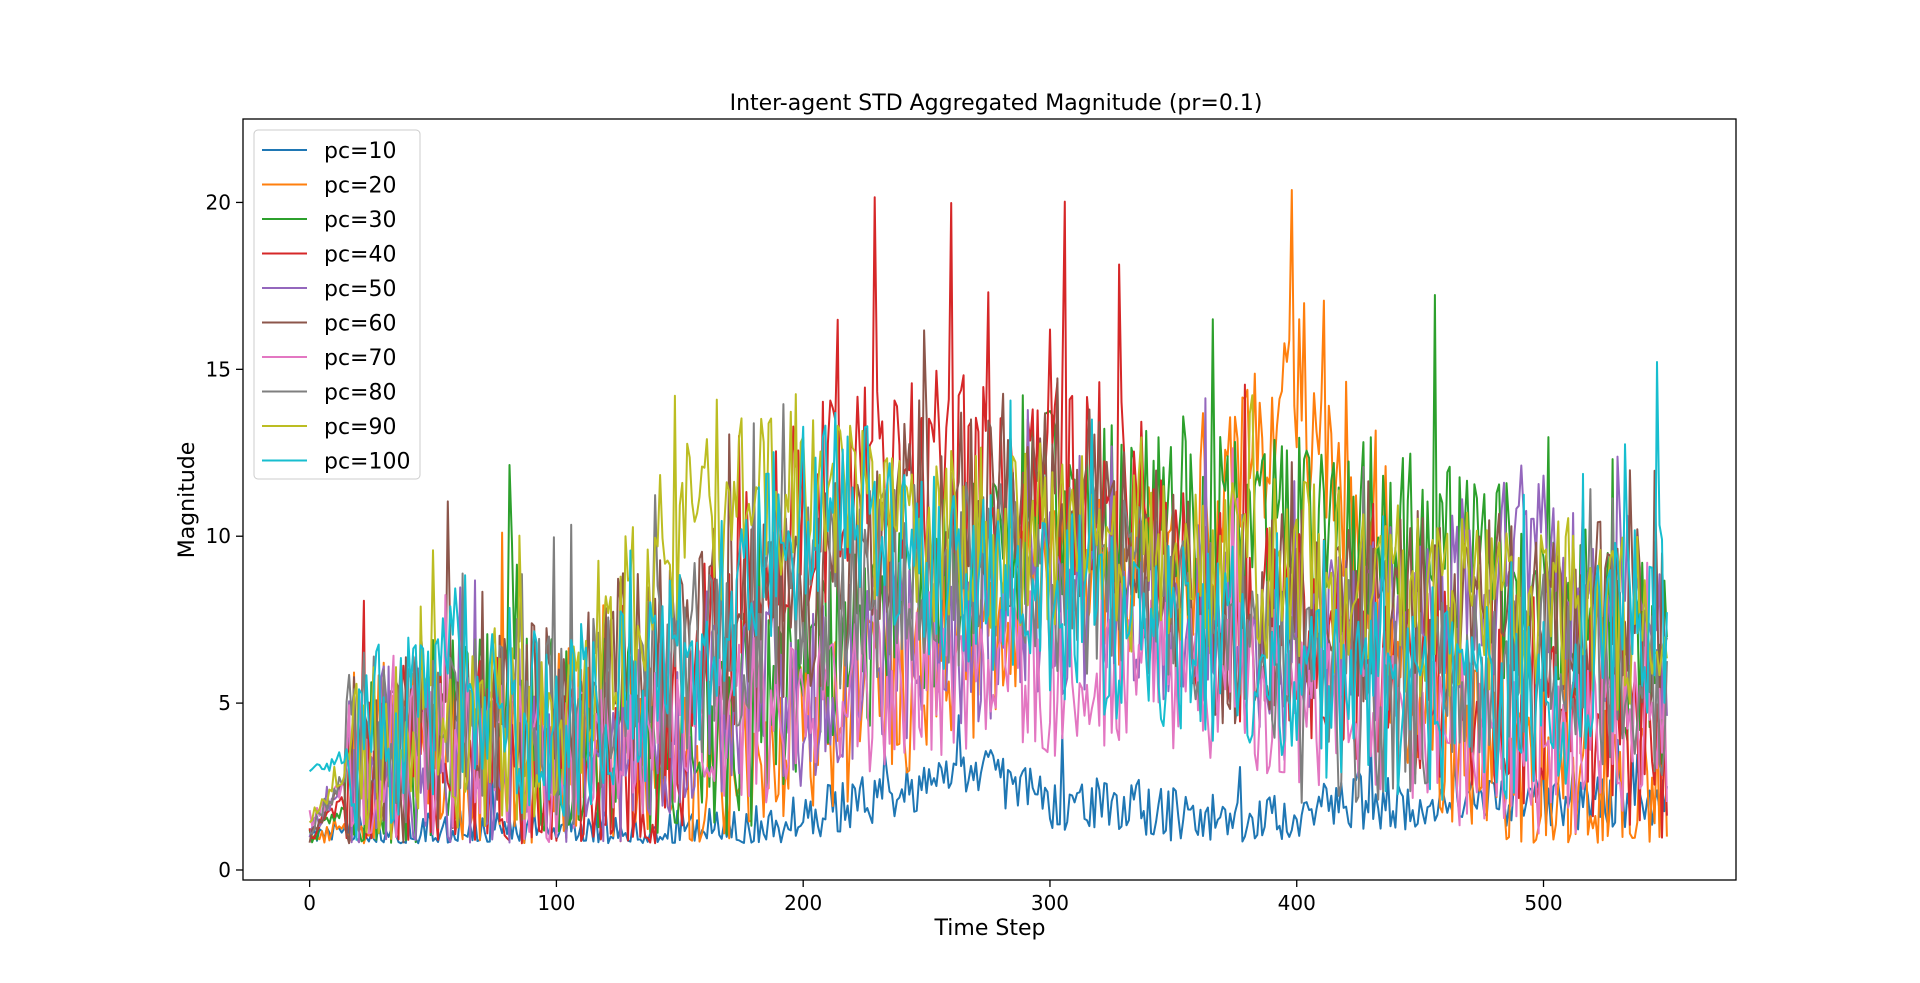  Describe the element at coordinates (1543, 903) in the screenshot. I see `x-tick-label: 500` at that location.